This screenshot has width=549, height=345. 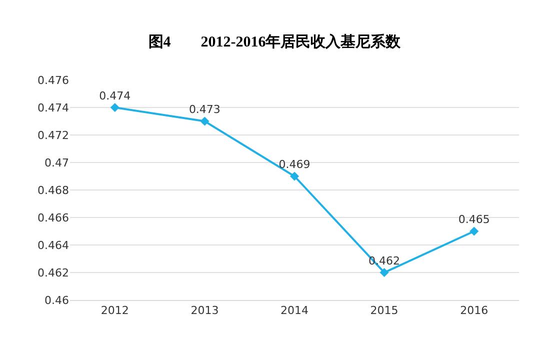 What do you see at coordinates (53, 135) in the screenshot?
I see `y-tick-label: 0.472` at bounding box center [53, 135].